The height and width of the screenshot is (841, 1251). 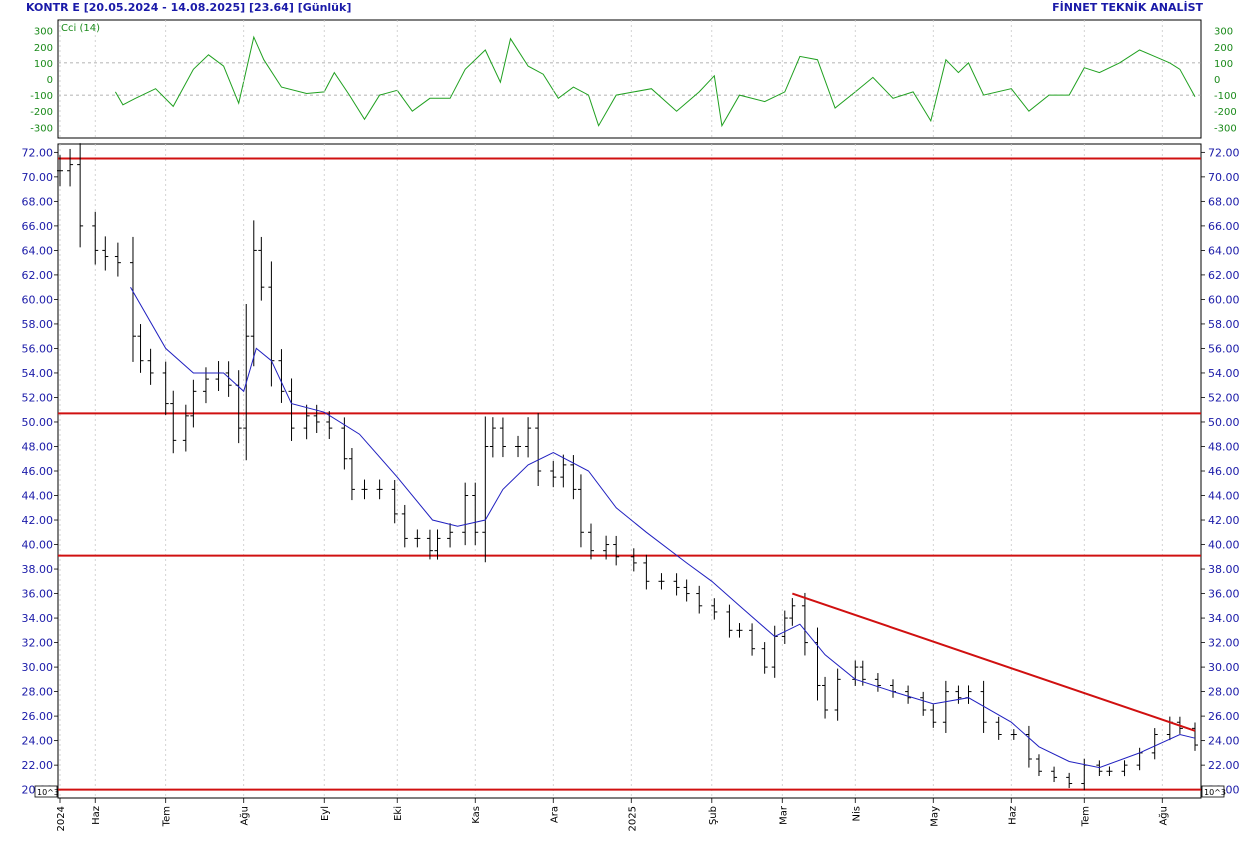 I want to click on cci-panel-frame, so click(x=629, y=79).